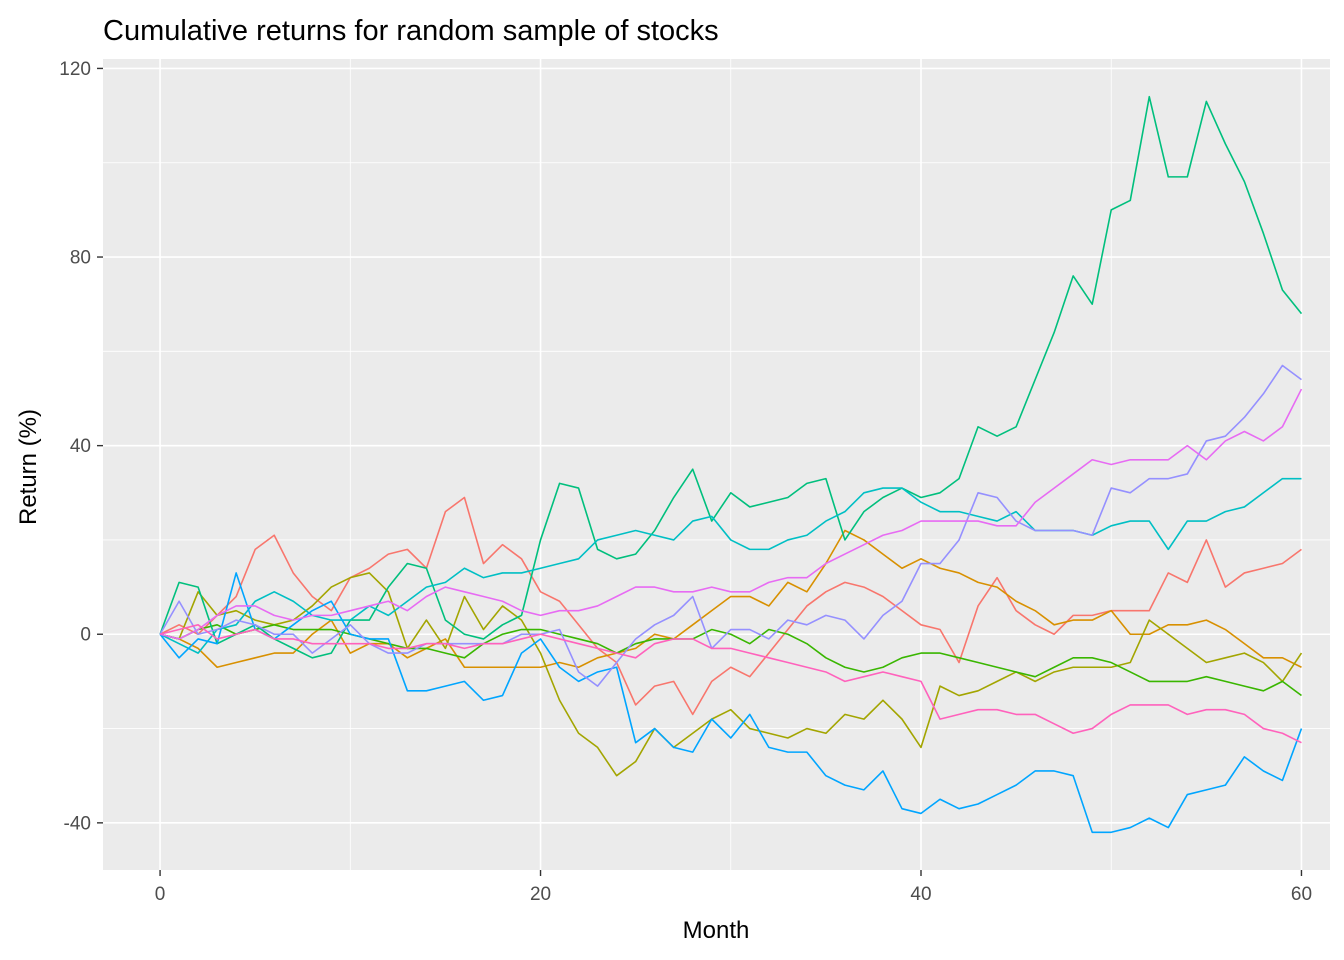 This screenshot has width=1344, height=960. Describe the element at coordinates (75, 69) in the screenshot. I see `y-tick-label: 120` at that location.